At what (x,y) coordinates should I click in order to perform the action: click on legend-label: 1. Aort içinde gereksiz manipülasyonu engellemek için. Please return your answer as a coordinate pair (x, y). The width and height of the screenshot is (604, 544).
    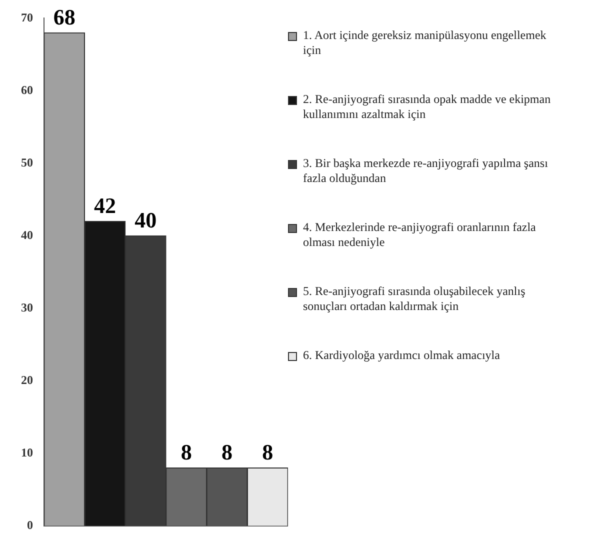
    Looking at the image, I should click on (425, 43).